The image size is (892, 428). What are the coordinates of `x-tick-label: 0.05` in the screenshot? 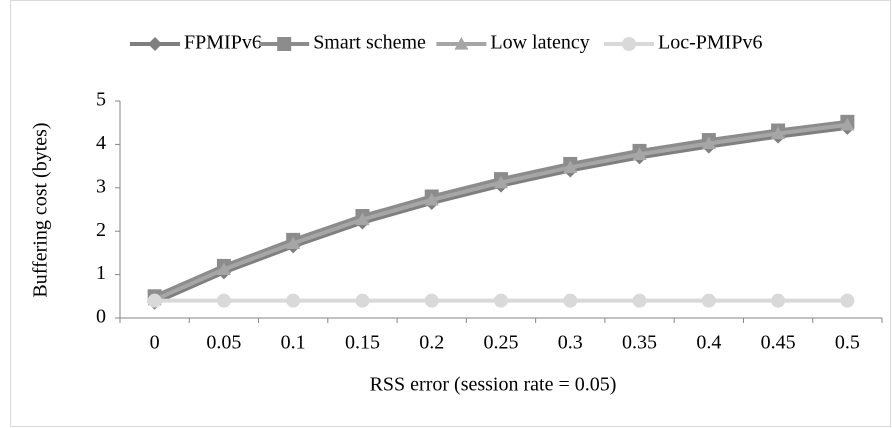 It's located at (223, 343).